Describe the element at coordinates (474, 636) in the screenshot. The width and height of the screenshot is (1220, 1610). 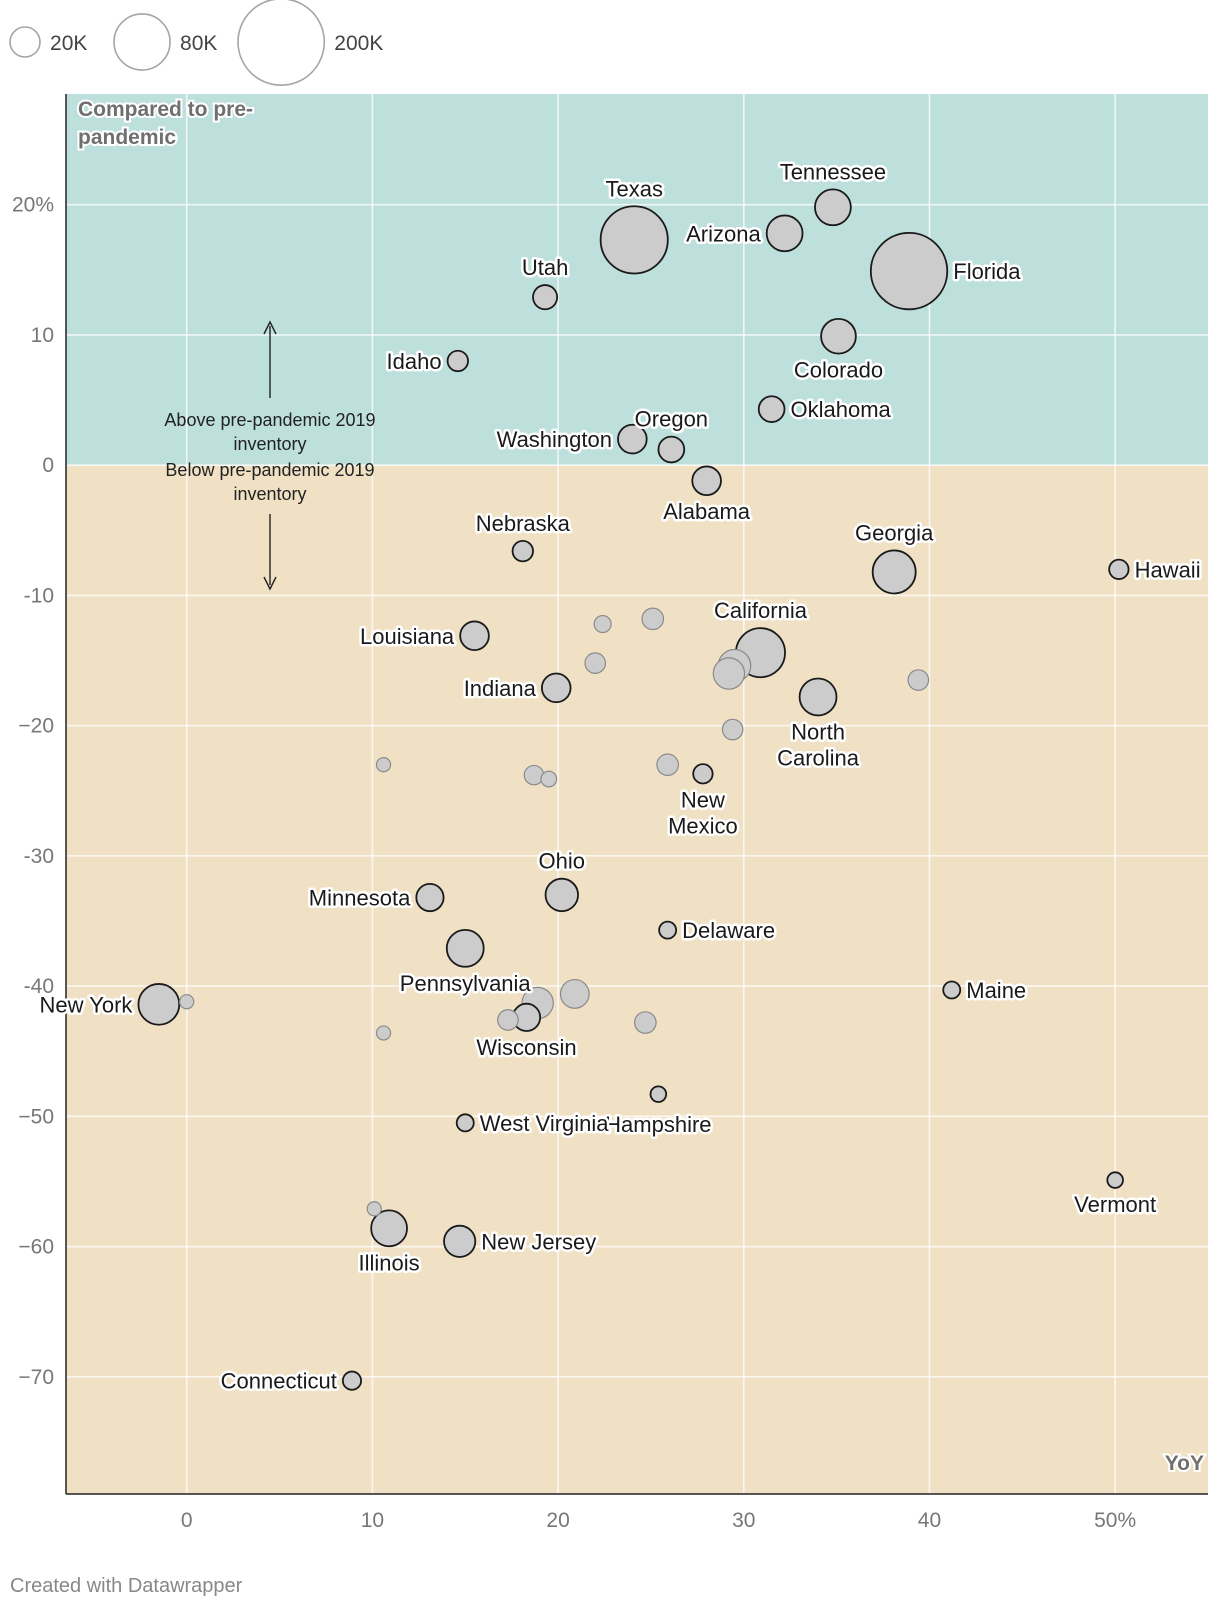
I see `point-louisiana` at that location.